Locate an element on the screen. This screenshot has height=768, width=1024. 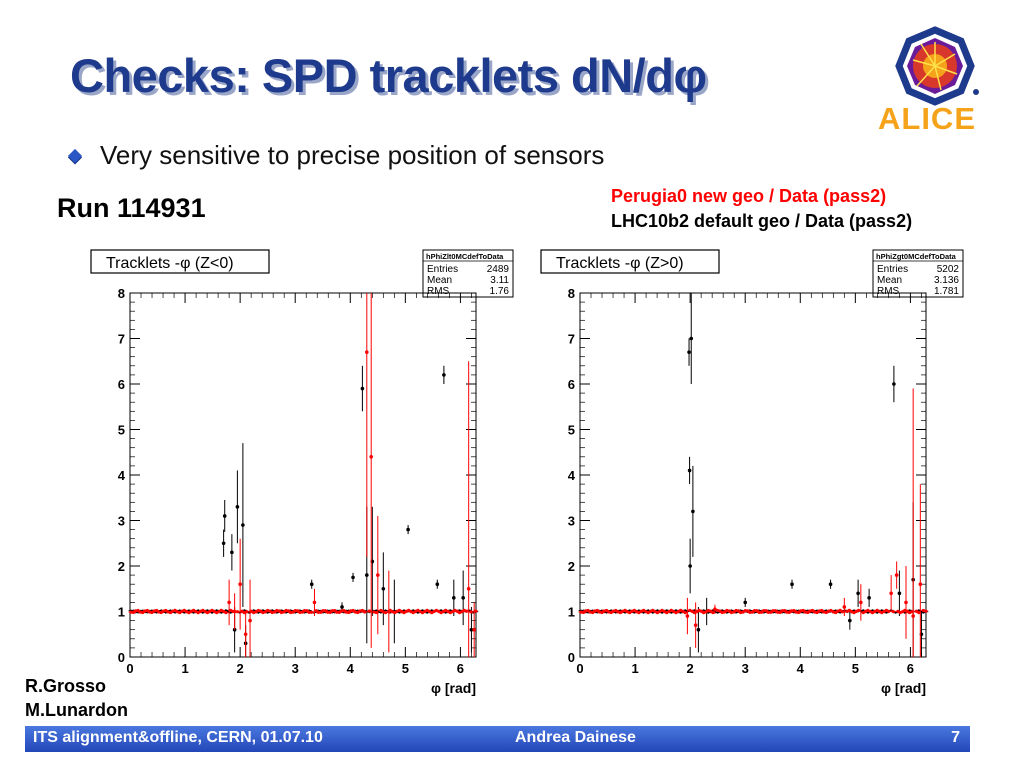
slide-title: Checks: SPD tracklets dN/dφ is located at coordinates (388, 75).